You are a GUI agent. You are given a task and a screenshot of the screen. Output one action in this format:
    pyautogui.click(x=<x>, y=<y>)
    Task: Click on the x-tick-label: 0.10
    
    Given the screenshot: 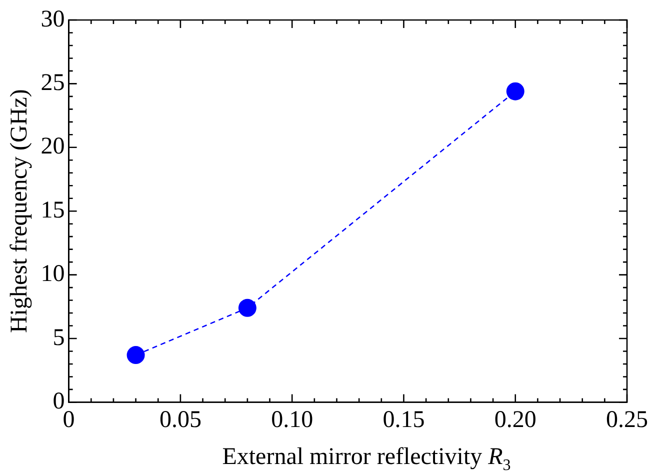 What is the action you would take?
    pyautogui.click(x=292, y=419)
    